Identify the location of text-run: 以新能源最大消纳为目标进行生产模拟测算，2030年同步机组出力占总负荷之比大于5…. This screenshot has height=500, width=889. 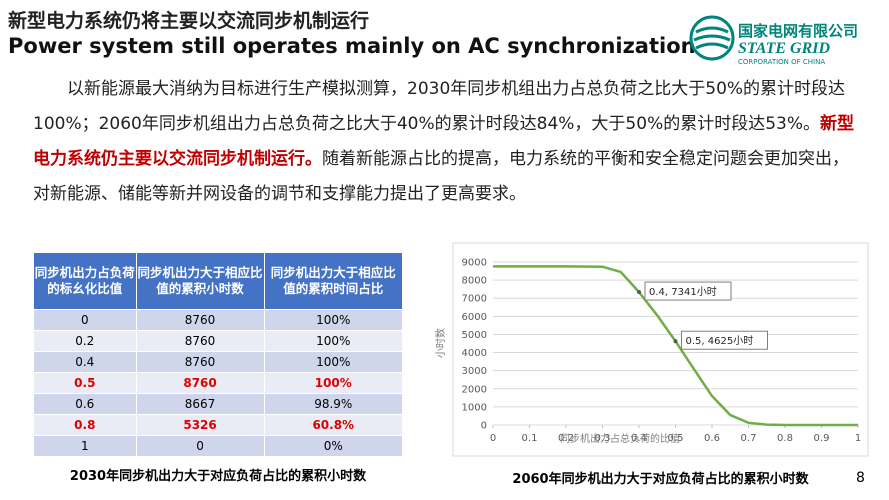
(439, 106).